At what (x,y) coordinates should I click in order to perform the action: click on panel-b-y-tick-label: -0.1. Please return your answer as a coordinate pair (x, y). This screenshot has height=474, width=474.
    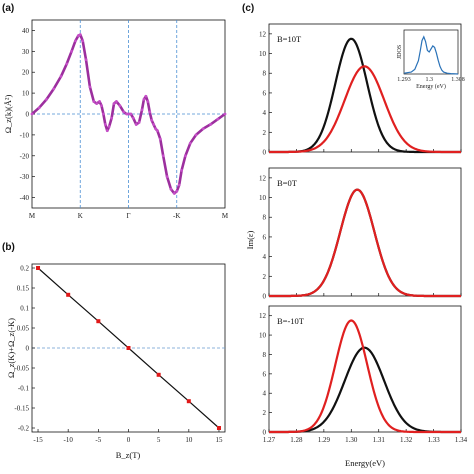
    Looking at the image, I should click on (24, 389).